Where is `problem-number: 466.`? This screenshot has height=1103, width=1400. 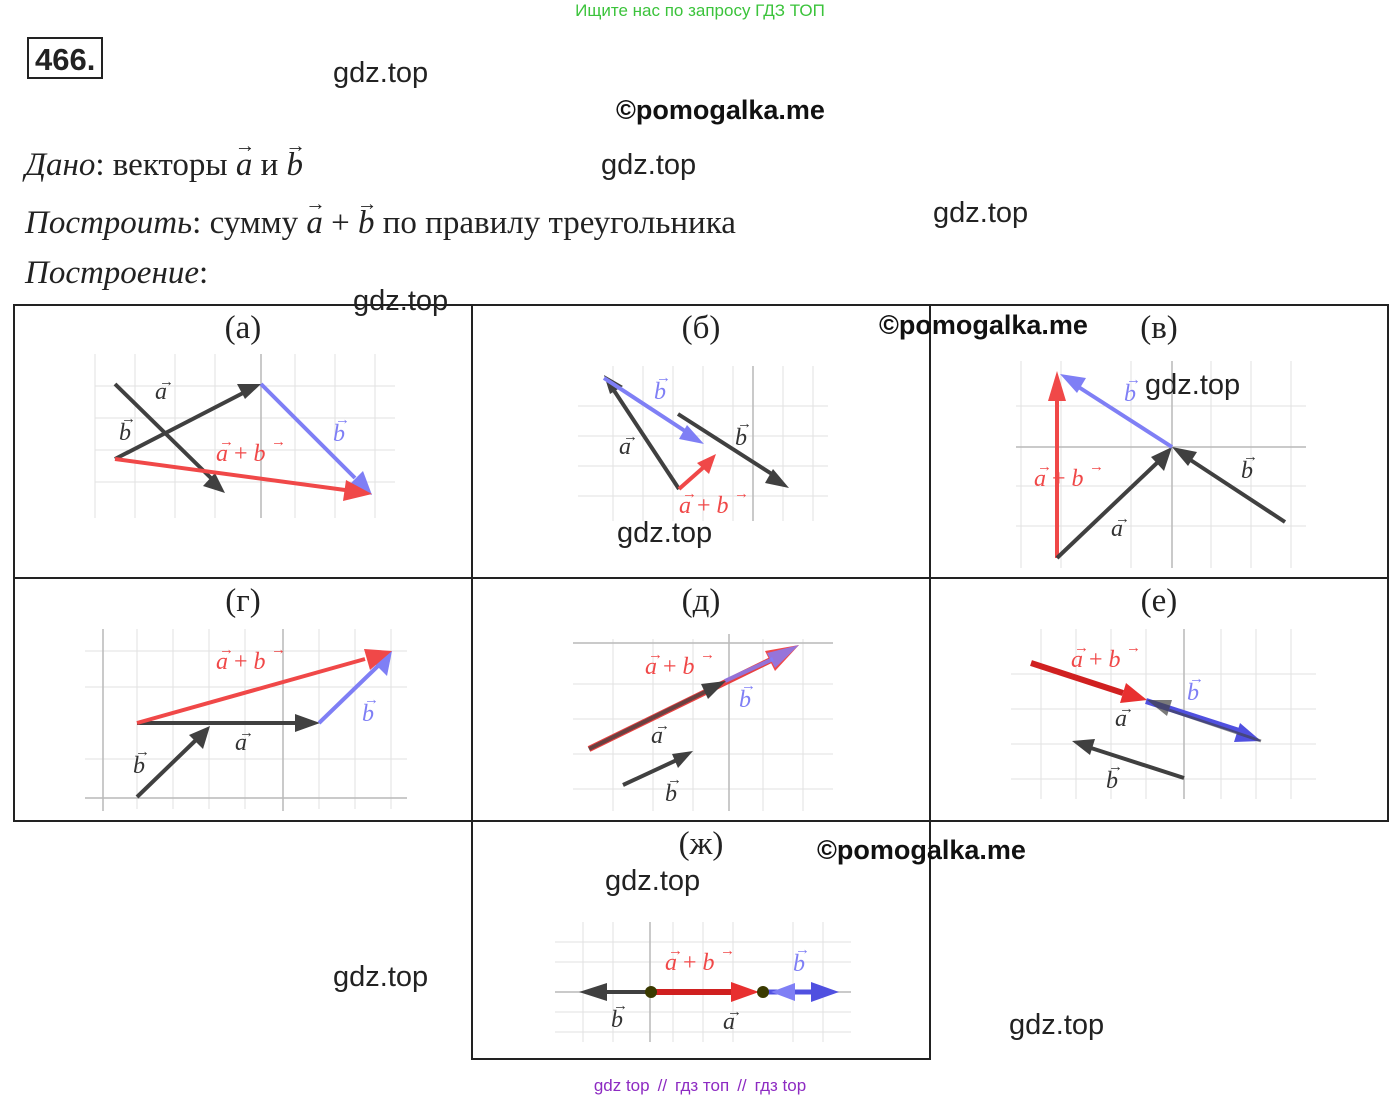
problem-number: 466. is located at coordinates (65, 58).